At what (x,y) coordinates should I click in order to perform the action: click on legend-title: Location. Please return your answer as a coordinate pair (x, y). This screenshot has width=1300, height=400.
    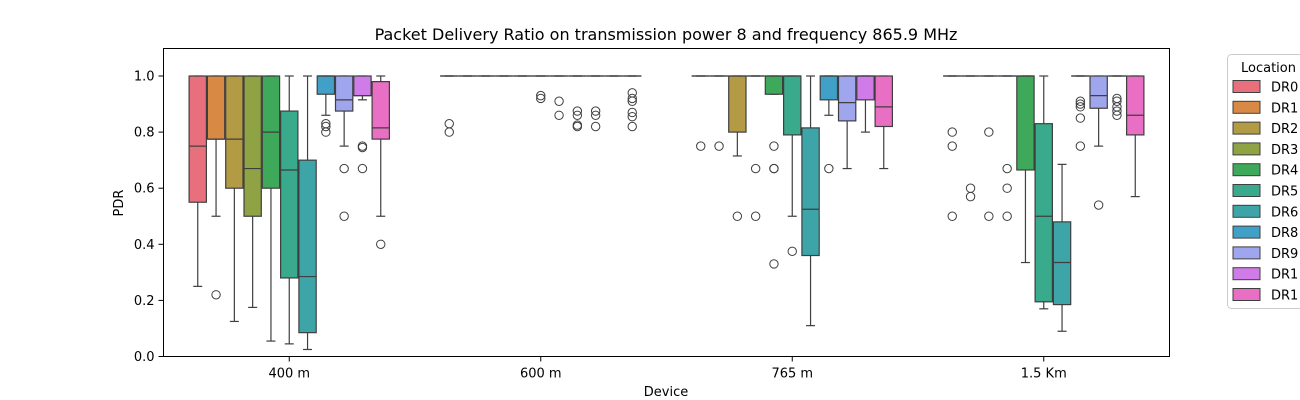
    Looking at the image, I should click on (1268, 68).